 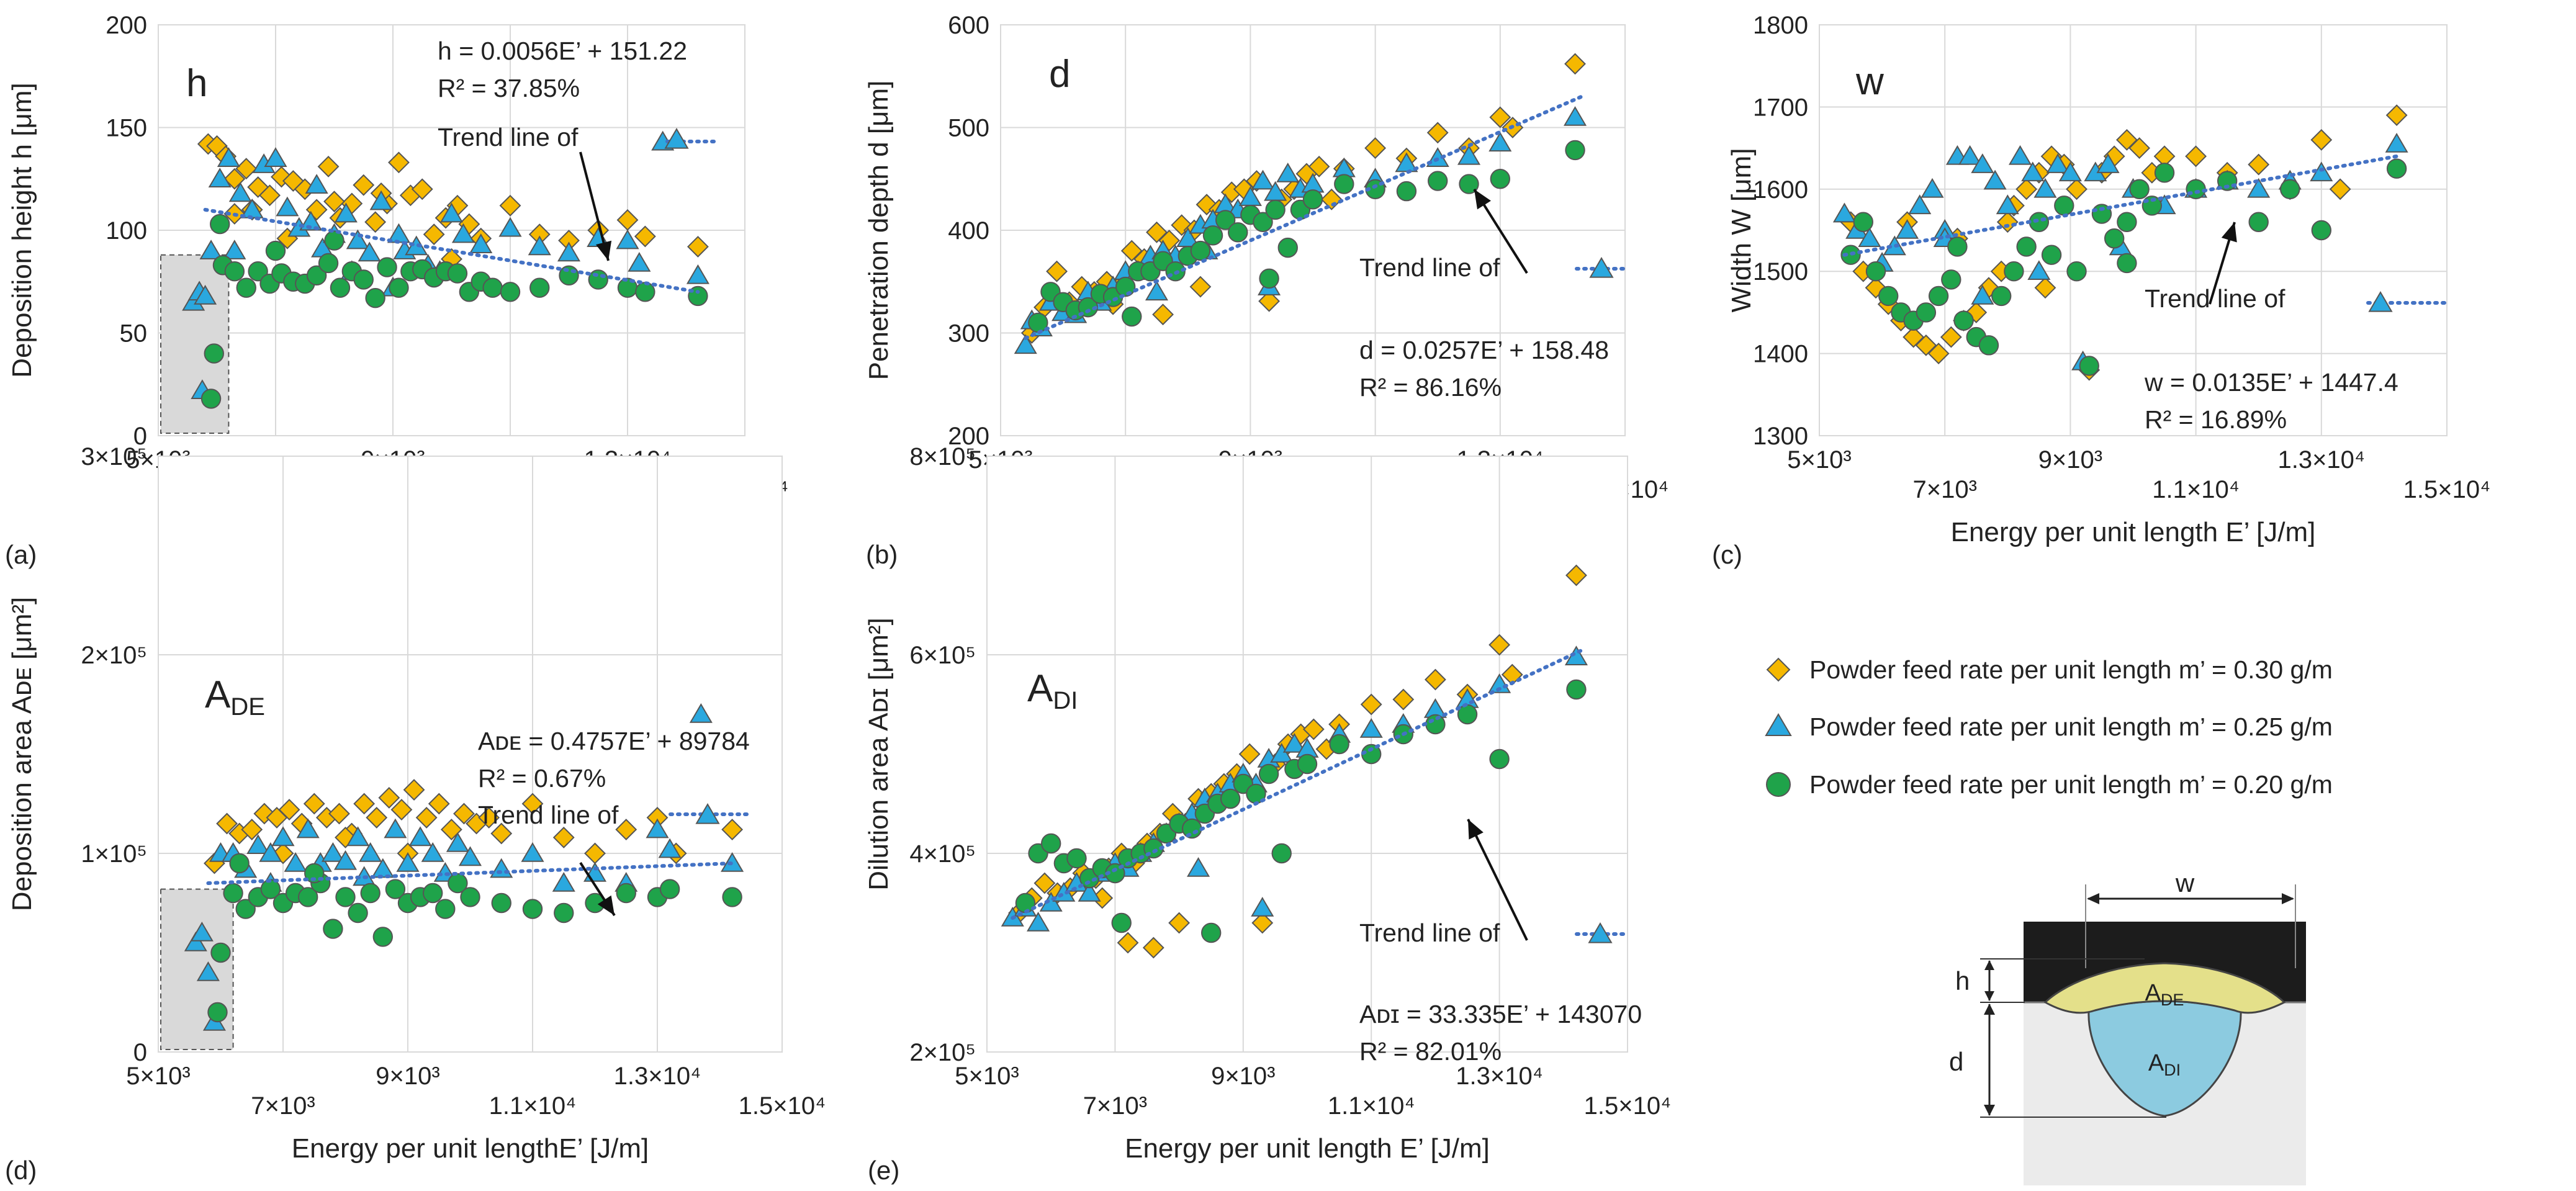 I want to click on y-tick-label: 500, so click(x=968, y=128).